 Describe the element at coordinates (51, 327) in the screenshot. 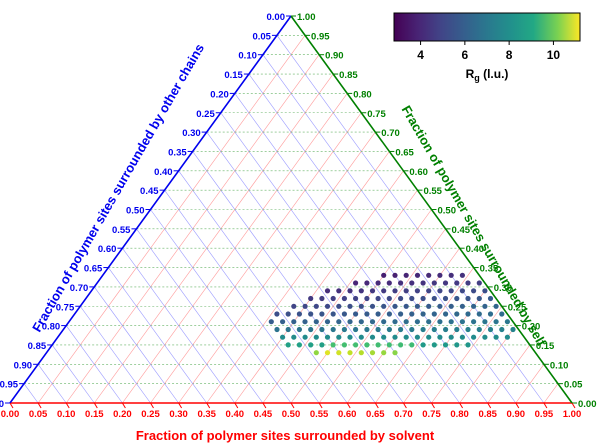

I see `left-tick-label: 0.80` at that location.